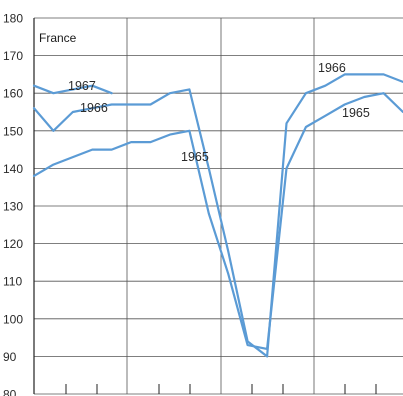 This screenshot has width=403, height=396. I want to click on series-label-1967: 1967, so click(82, 86).